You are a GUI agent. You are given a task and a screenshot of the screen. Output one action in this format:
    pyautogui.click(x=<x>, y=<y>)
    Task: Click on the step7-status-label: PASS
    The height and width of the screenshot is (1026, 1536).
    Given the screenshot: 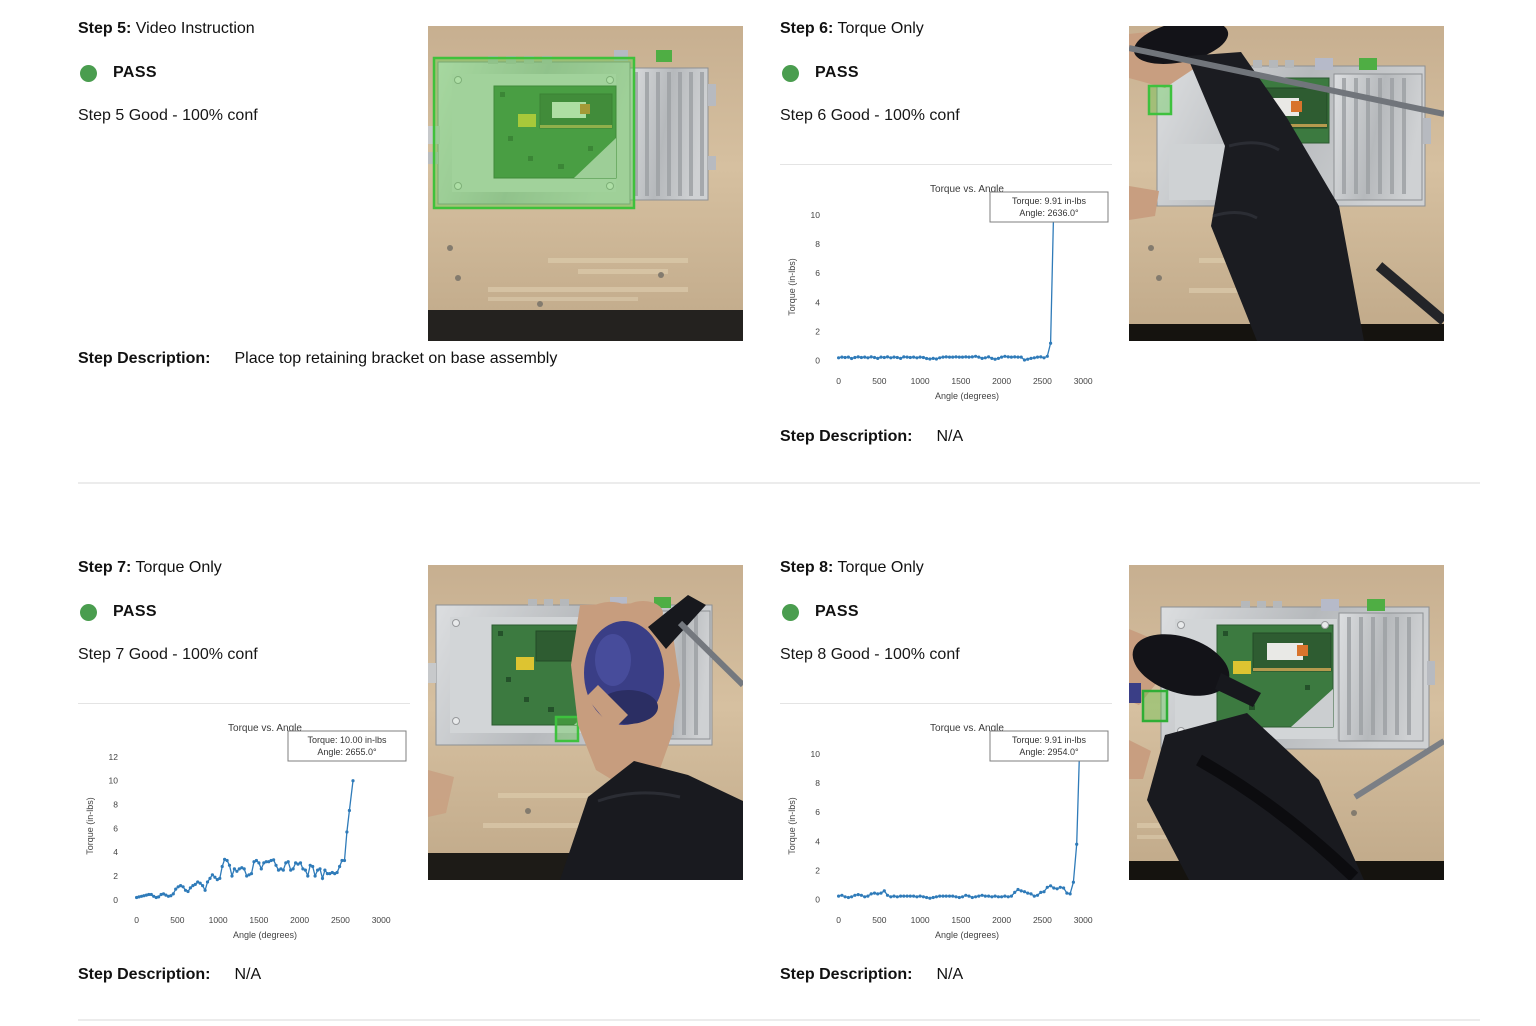 What is the action you would take?
    pyautogui.click(x=135, y=611)
    